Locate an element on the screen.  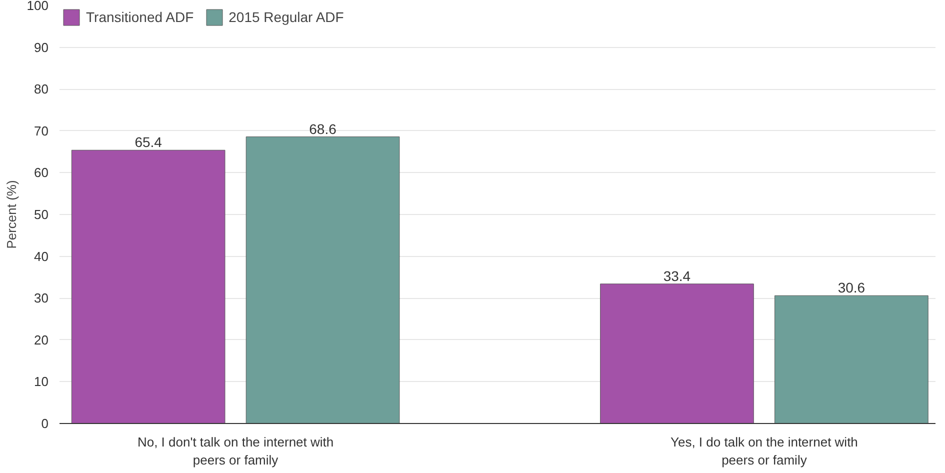
y-tick-label: 60 is located at coordinates (41, 172).